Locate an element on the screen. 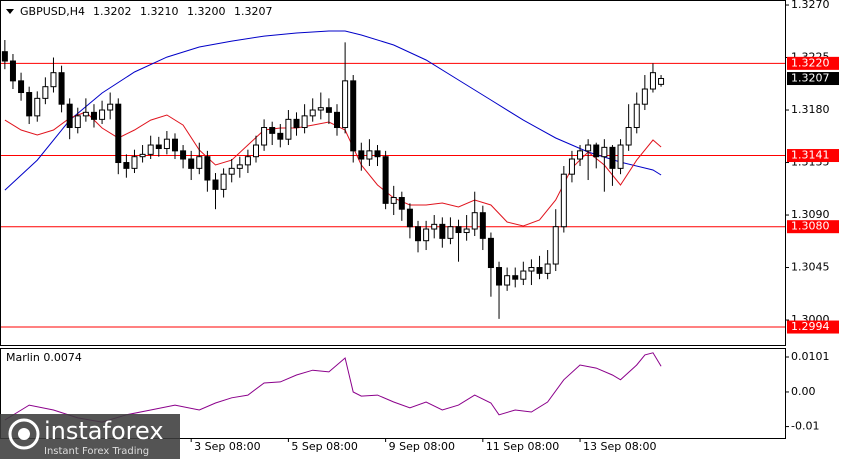 This screenshot has height=459, width=842. x-tick-label: 13 Sep 08:00 is located at coordinates (619, 446).